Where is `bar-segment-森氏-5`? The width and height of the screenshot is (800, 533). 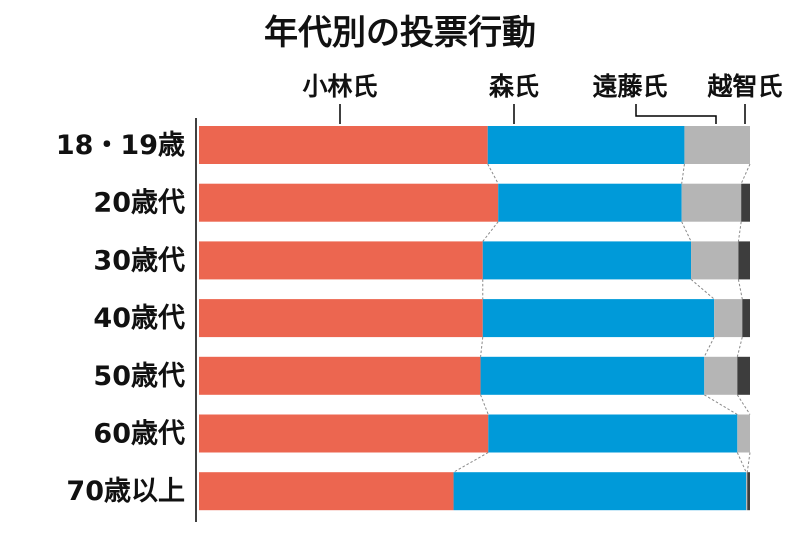
bar-segment-森氏-5 is located at coordinates (613, 433).